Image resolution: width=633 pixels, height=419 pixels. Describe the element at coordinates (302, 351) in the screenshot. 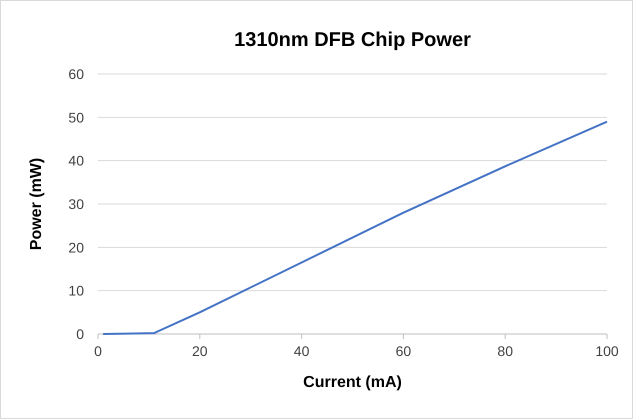

I see `x-tick-label: 40` at that location.